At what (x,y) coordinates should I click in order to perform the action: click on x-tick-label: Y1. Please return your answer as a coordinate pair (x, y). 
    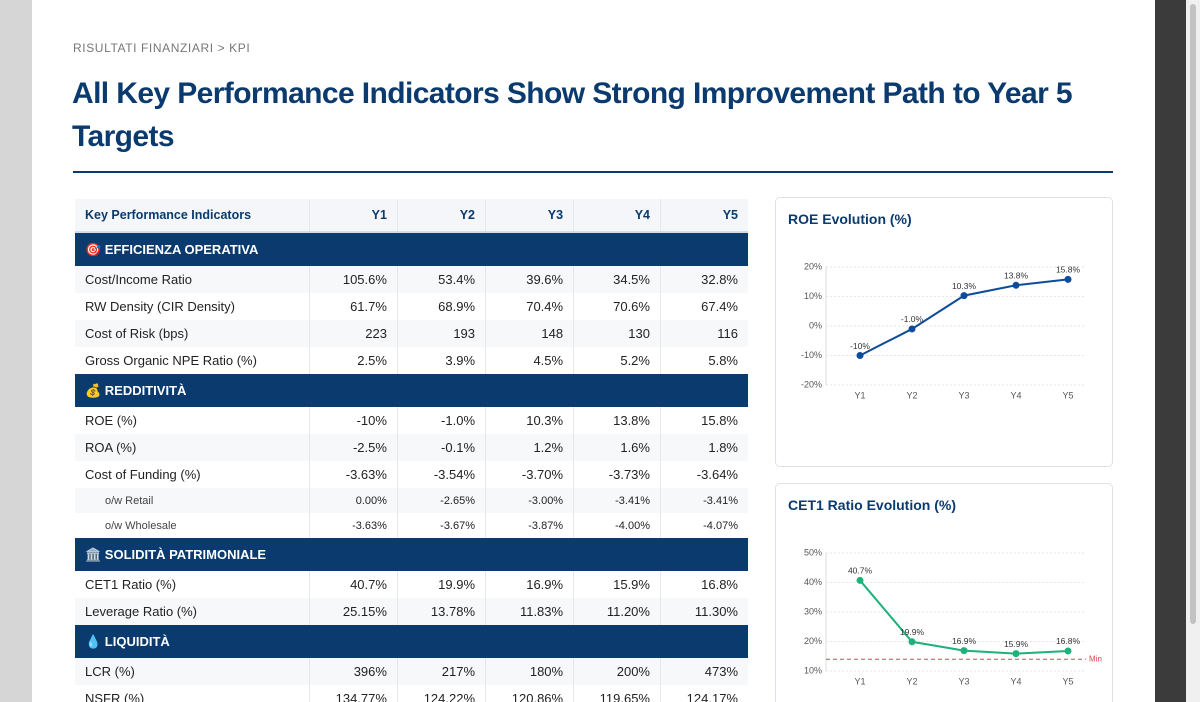
    Looking at the image, I should click on (859, 681).